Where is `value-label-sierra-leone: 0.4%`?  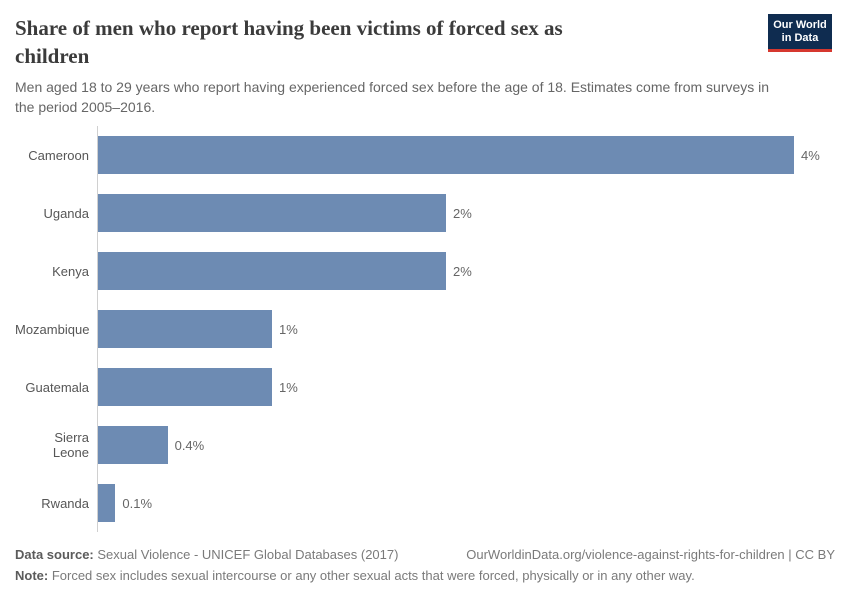
value-label-sierra-leone: 0.4% is located at coordinates (189, 445).